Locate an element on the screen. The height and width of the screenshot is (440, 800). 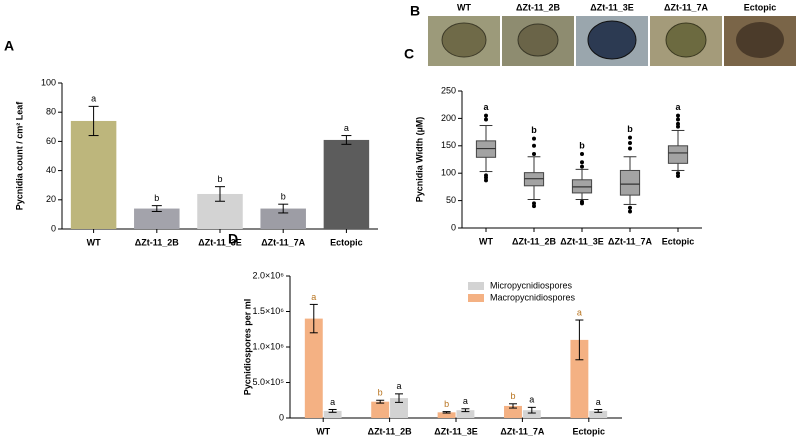
y-tick-label: 80 is located at coordinates (51, 112).